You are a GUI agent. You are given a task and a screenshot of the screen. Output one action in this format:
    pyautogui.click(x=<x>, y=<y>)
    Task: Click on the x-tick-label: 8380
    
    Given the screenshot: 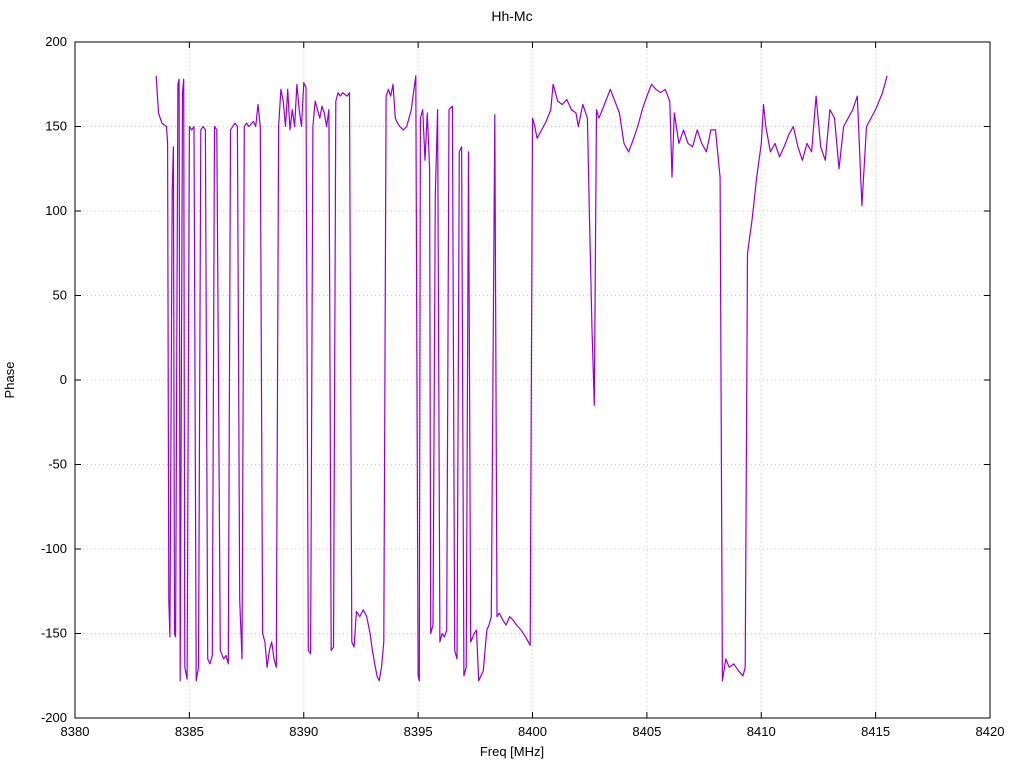 What is the action you would take?
    pyautogui.click(x=75, y=731)
    